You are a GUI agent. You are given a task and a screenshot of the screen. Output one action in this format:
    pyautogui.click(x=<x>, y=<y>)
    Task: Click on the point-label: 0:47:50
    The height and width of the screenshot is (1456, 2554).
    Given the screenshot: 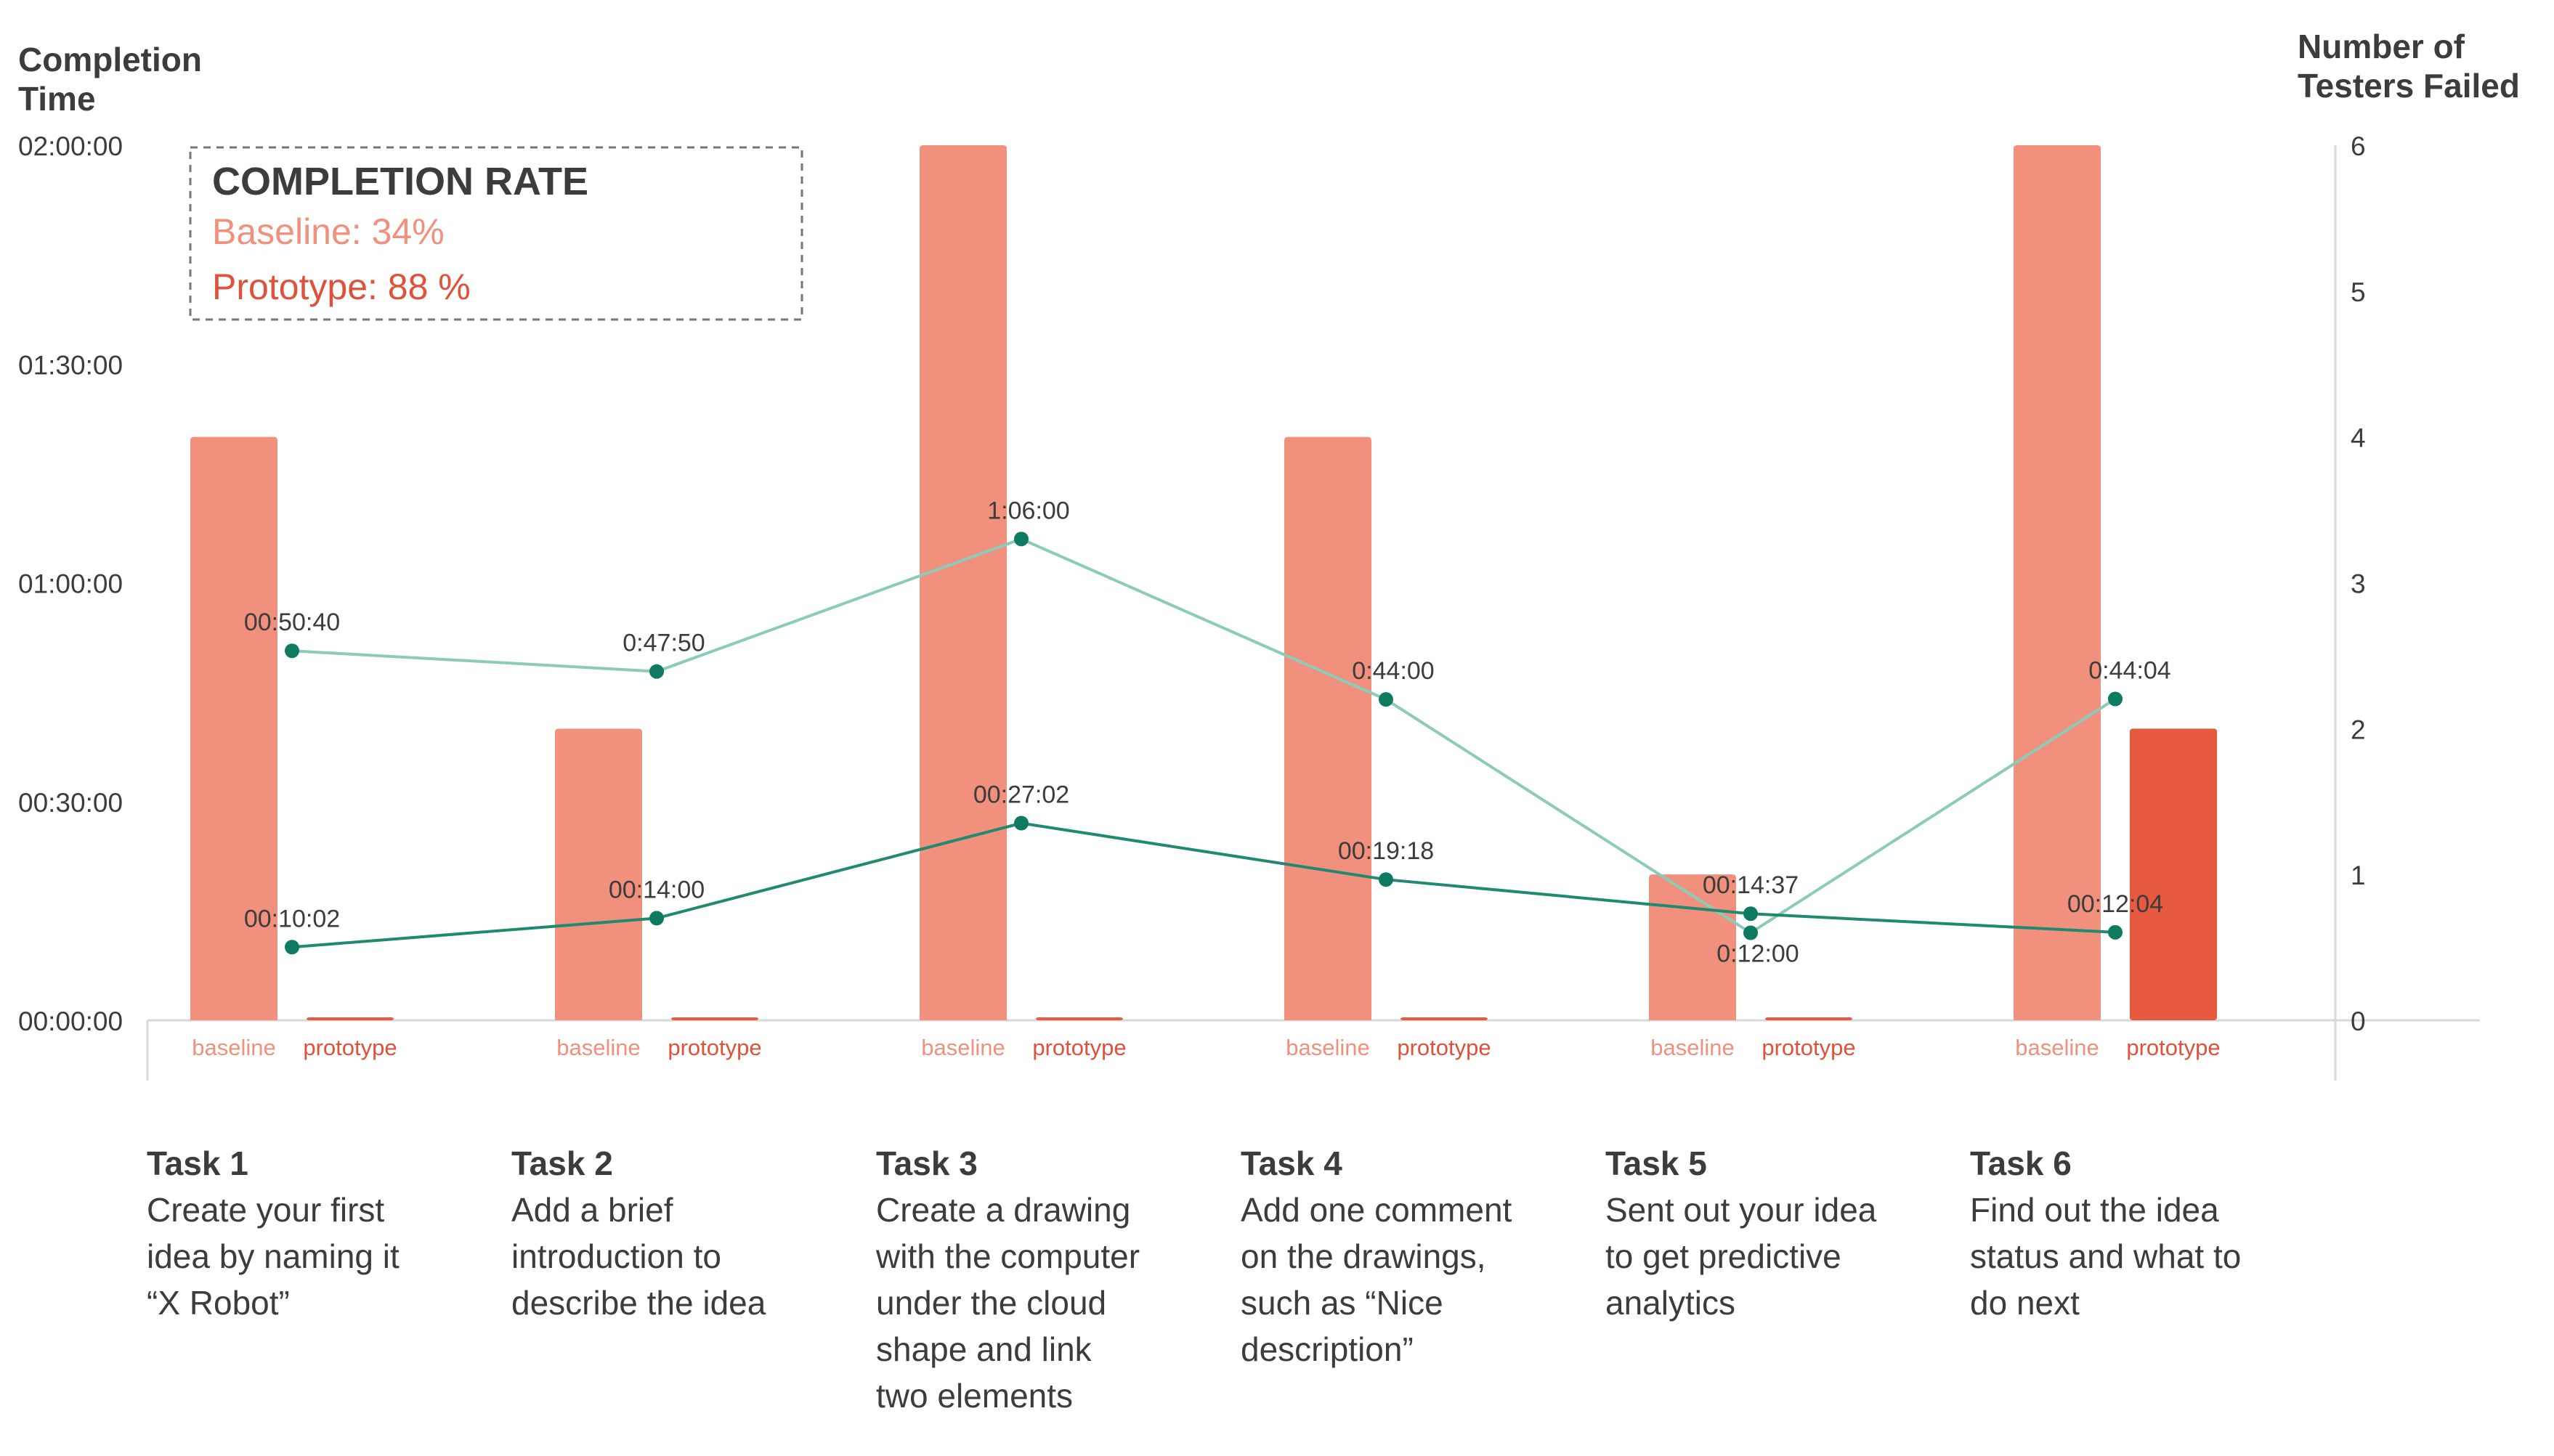 What is the action you would take?
    pyautogui.click(x=664, y=644)
    